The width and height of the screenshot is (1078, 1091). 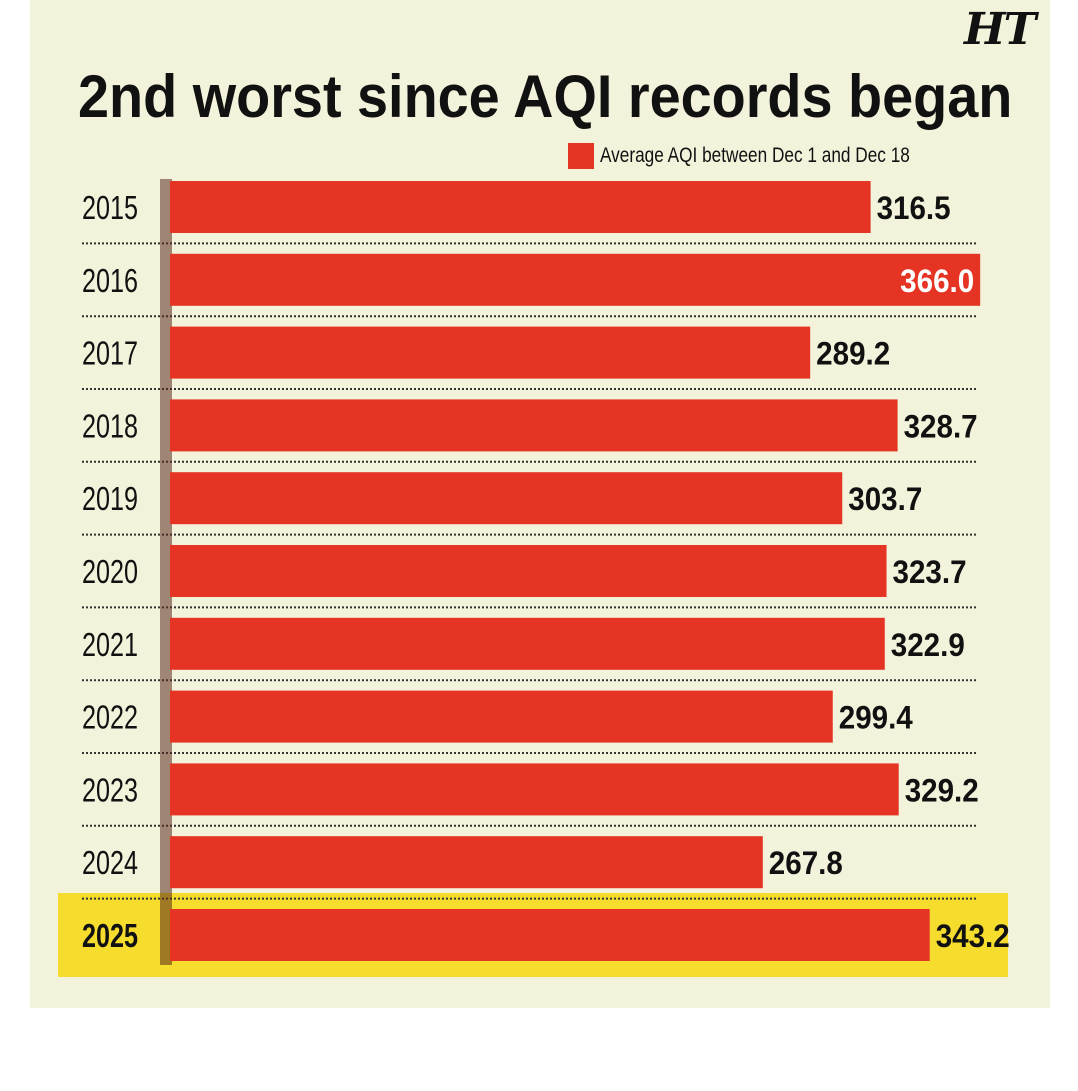 I want to click on year-tick-label: 2023, so click(x=110, y=789).